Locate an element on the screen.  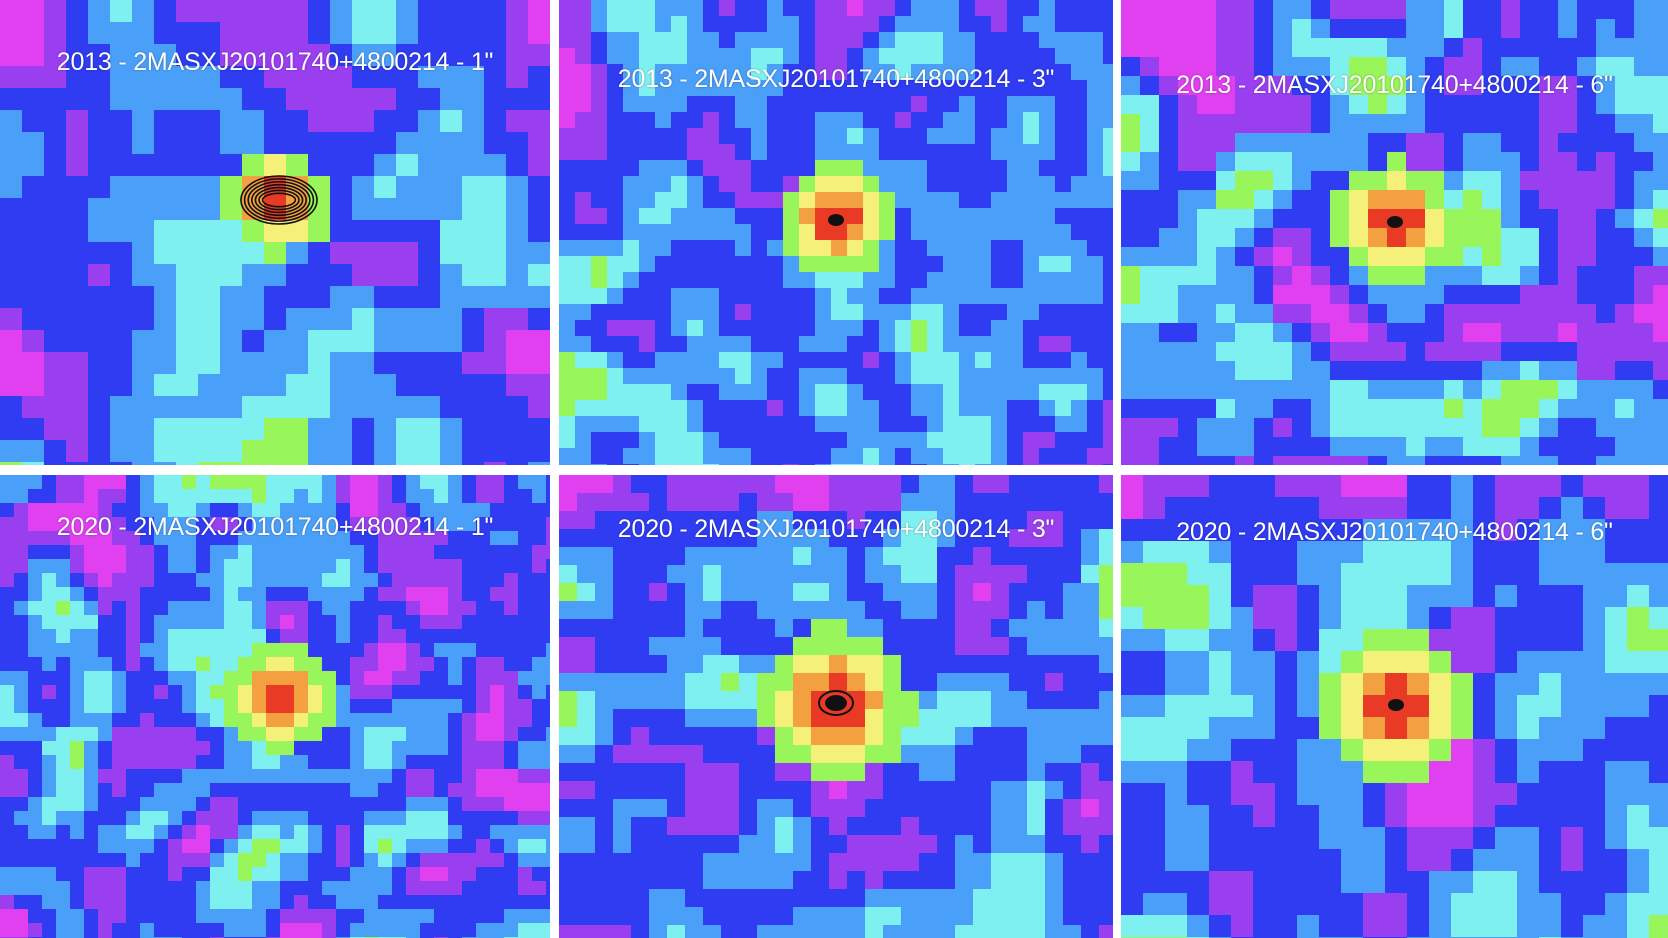
panel-label: 2013 - 2MASXJ20101740+4800214 - 3" is located at coordinates (836, 79).